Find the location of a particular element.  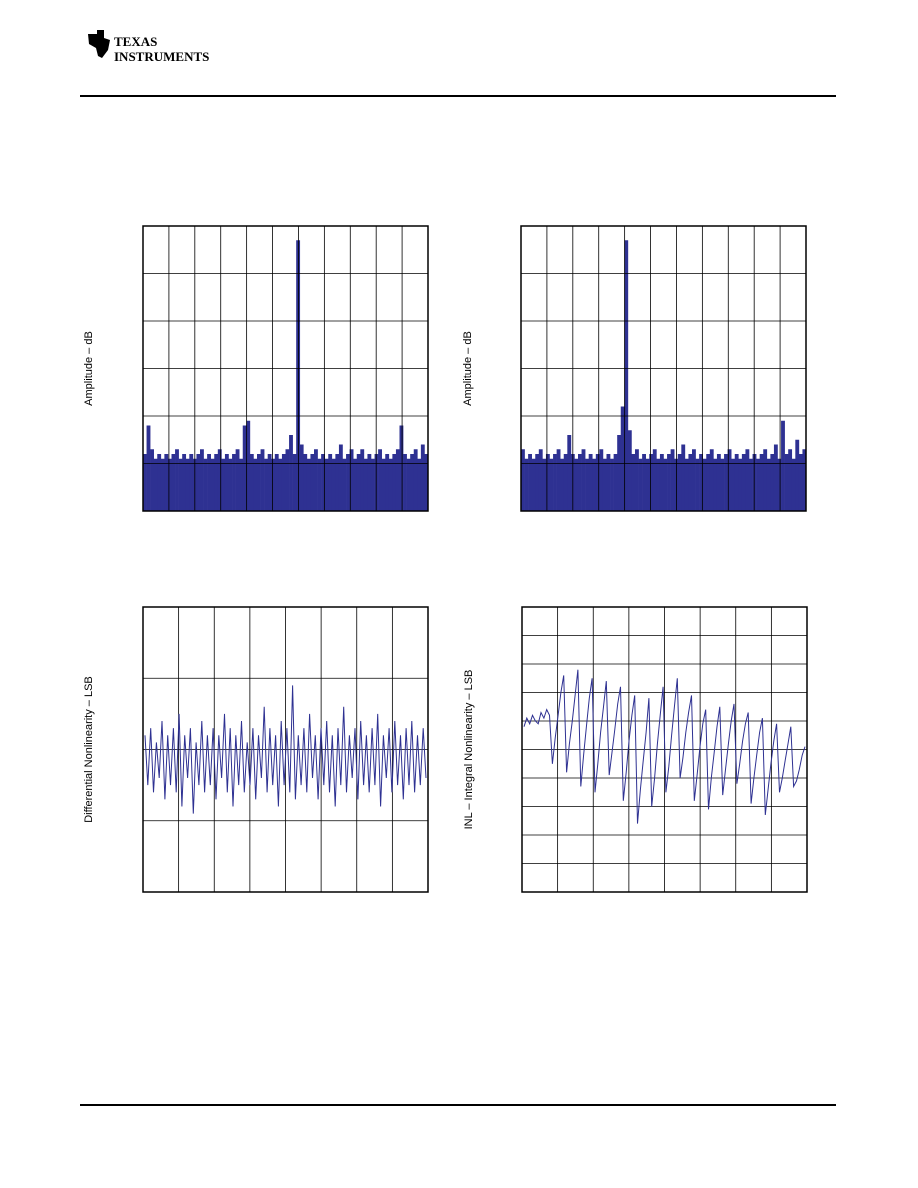

y-axis-label: Differential Nonlinearity – LSB is located at coordinates (89, 749).